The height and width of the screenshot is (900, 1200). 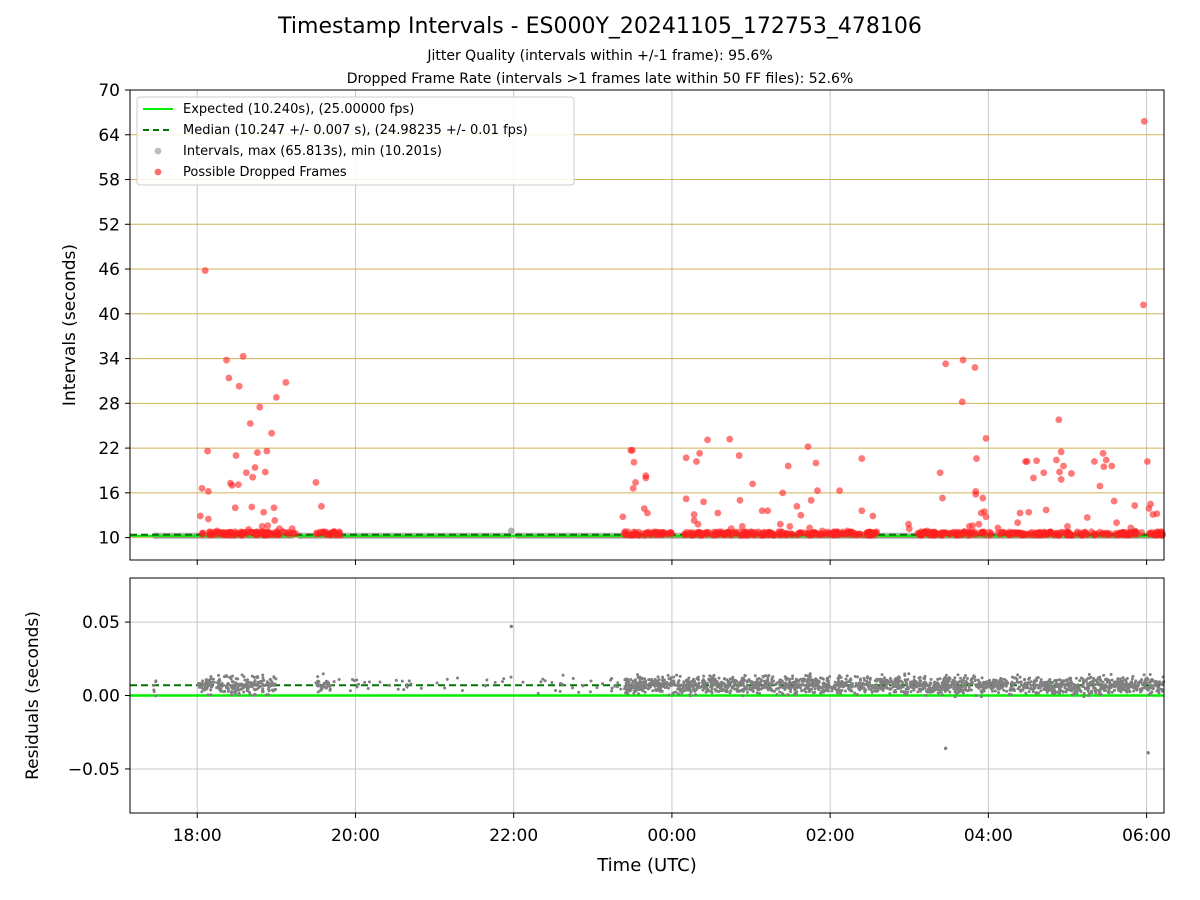 What do you see at coordinates (94, 770) in the screenshot?
I see `y-tick-label: −0.05` at bounding box center [94, 770].